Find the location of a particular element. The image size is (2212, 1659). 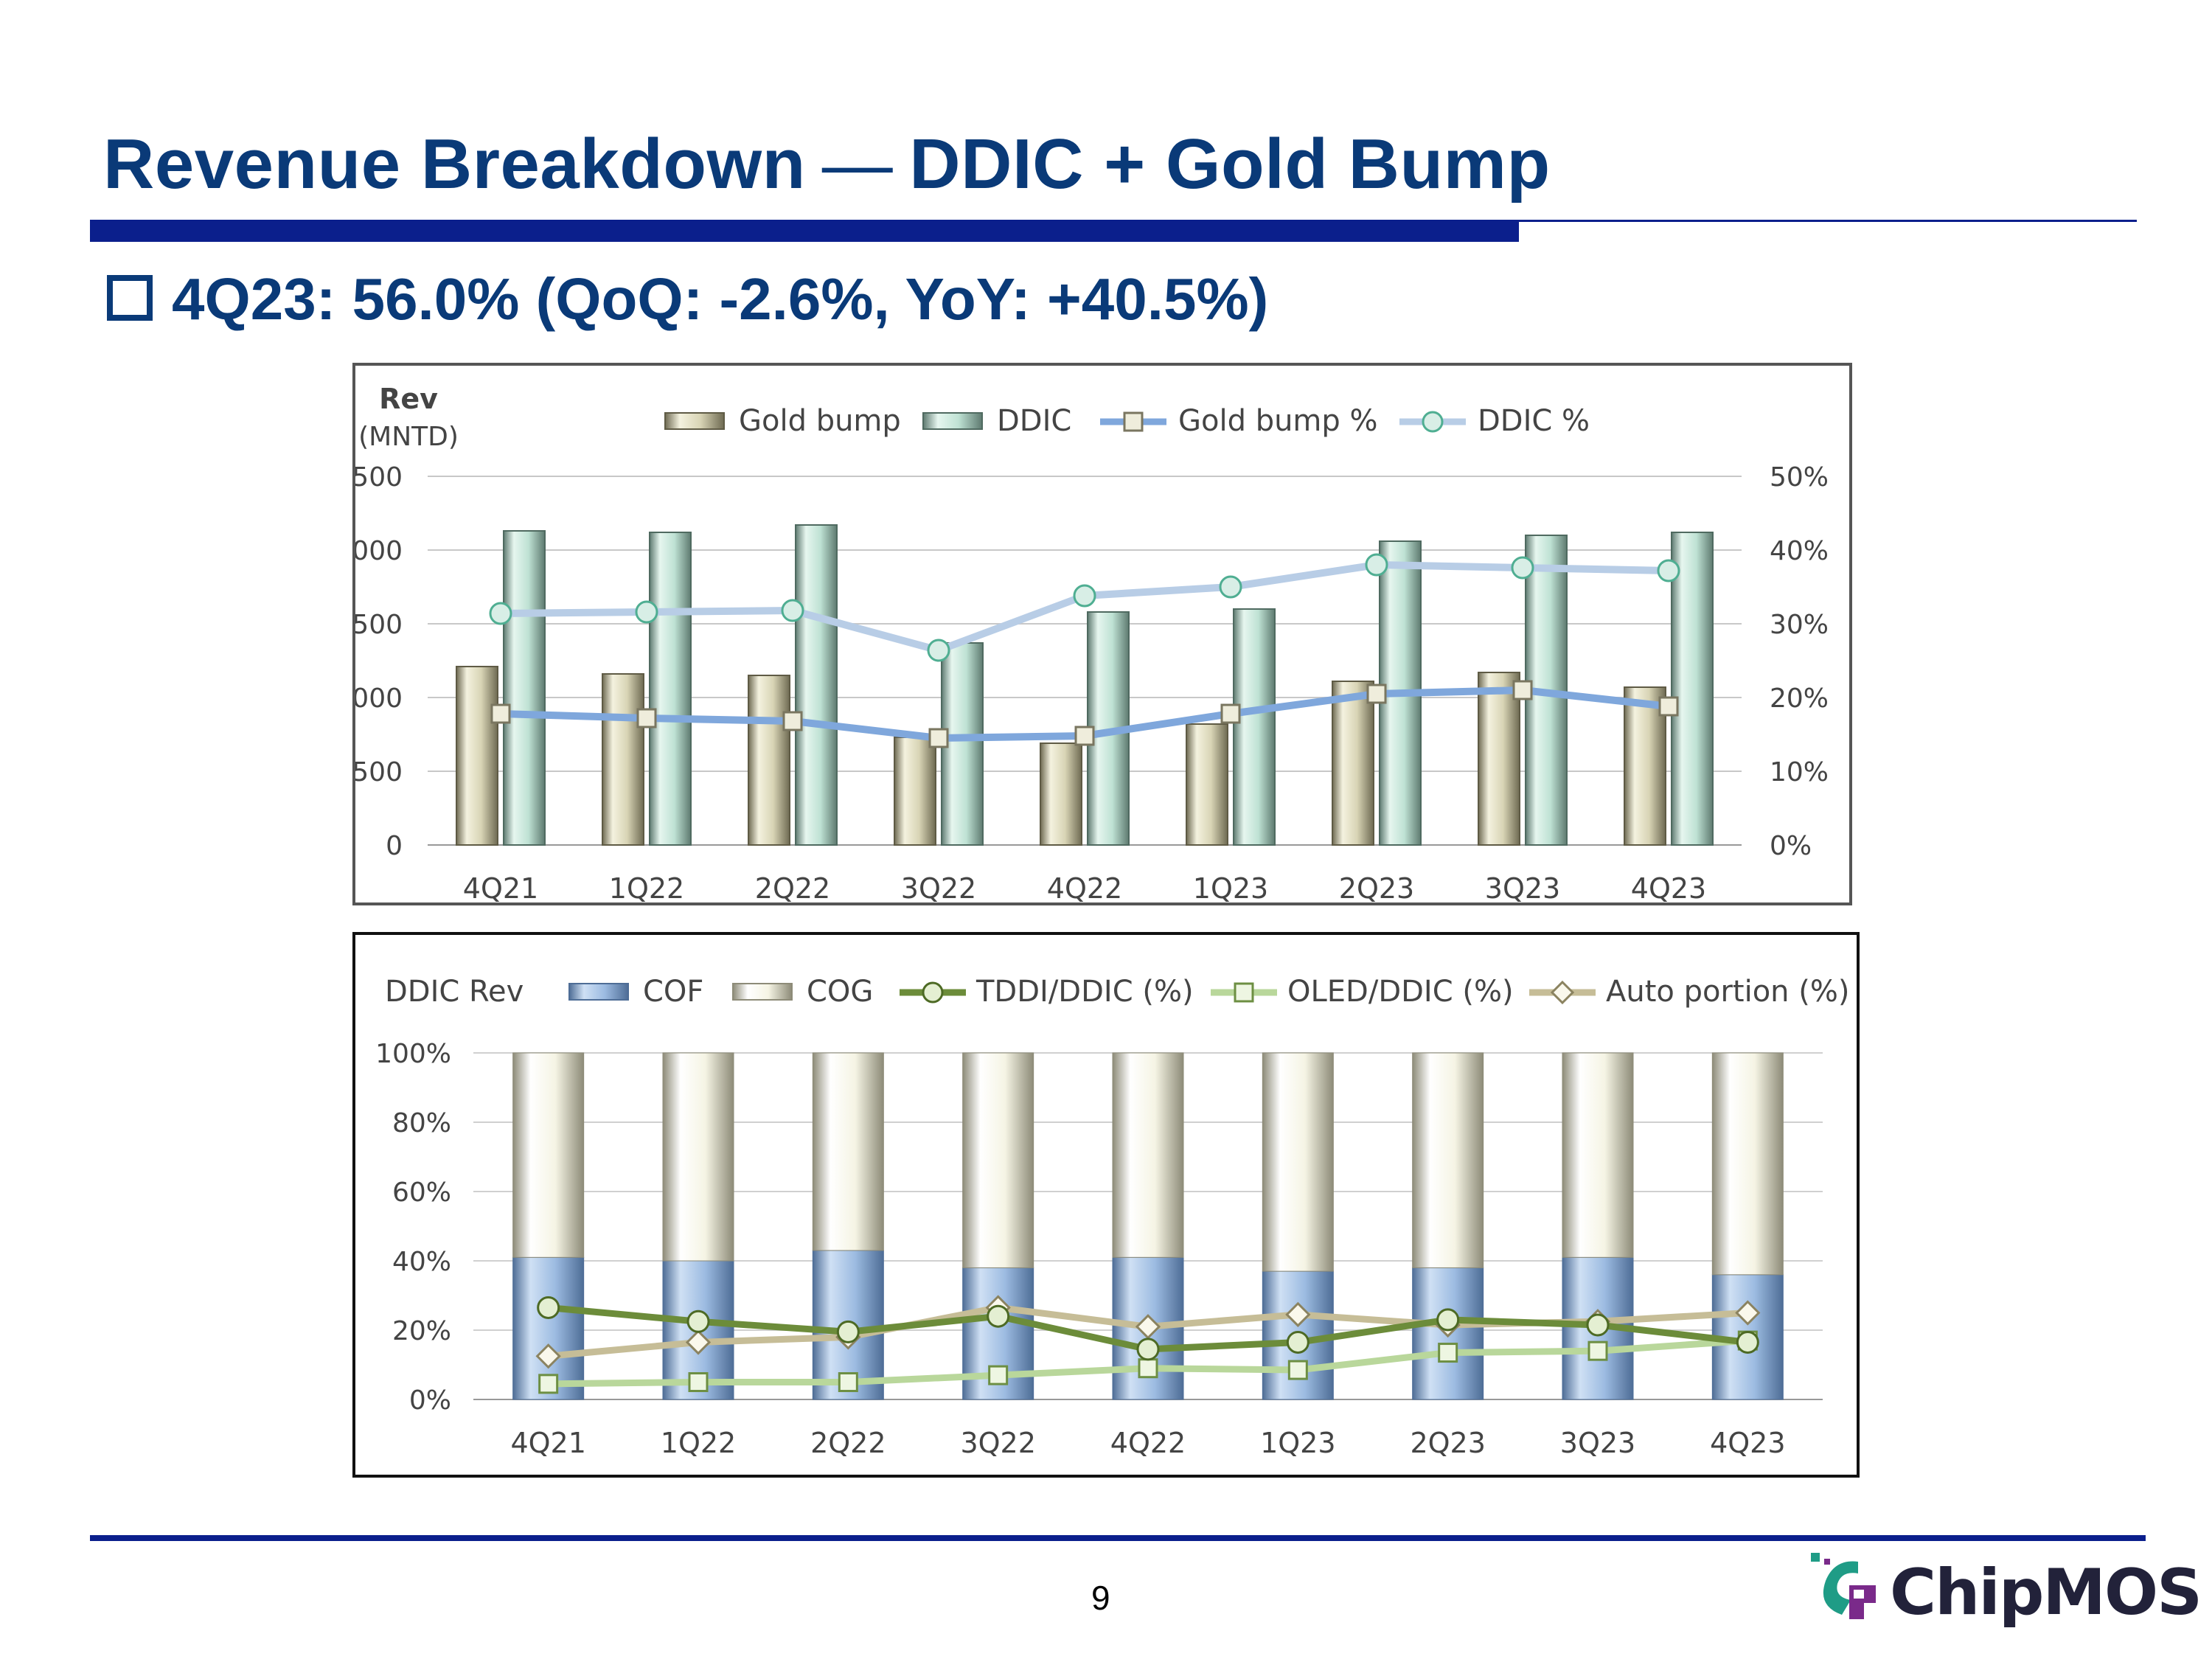

y-axis-label: Rev is located at coordinates (408, 399).